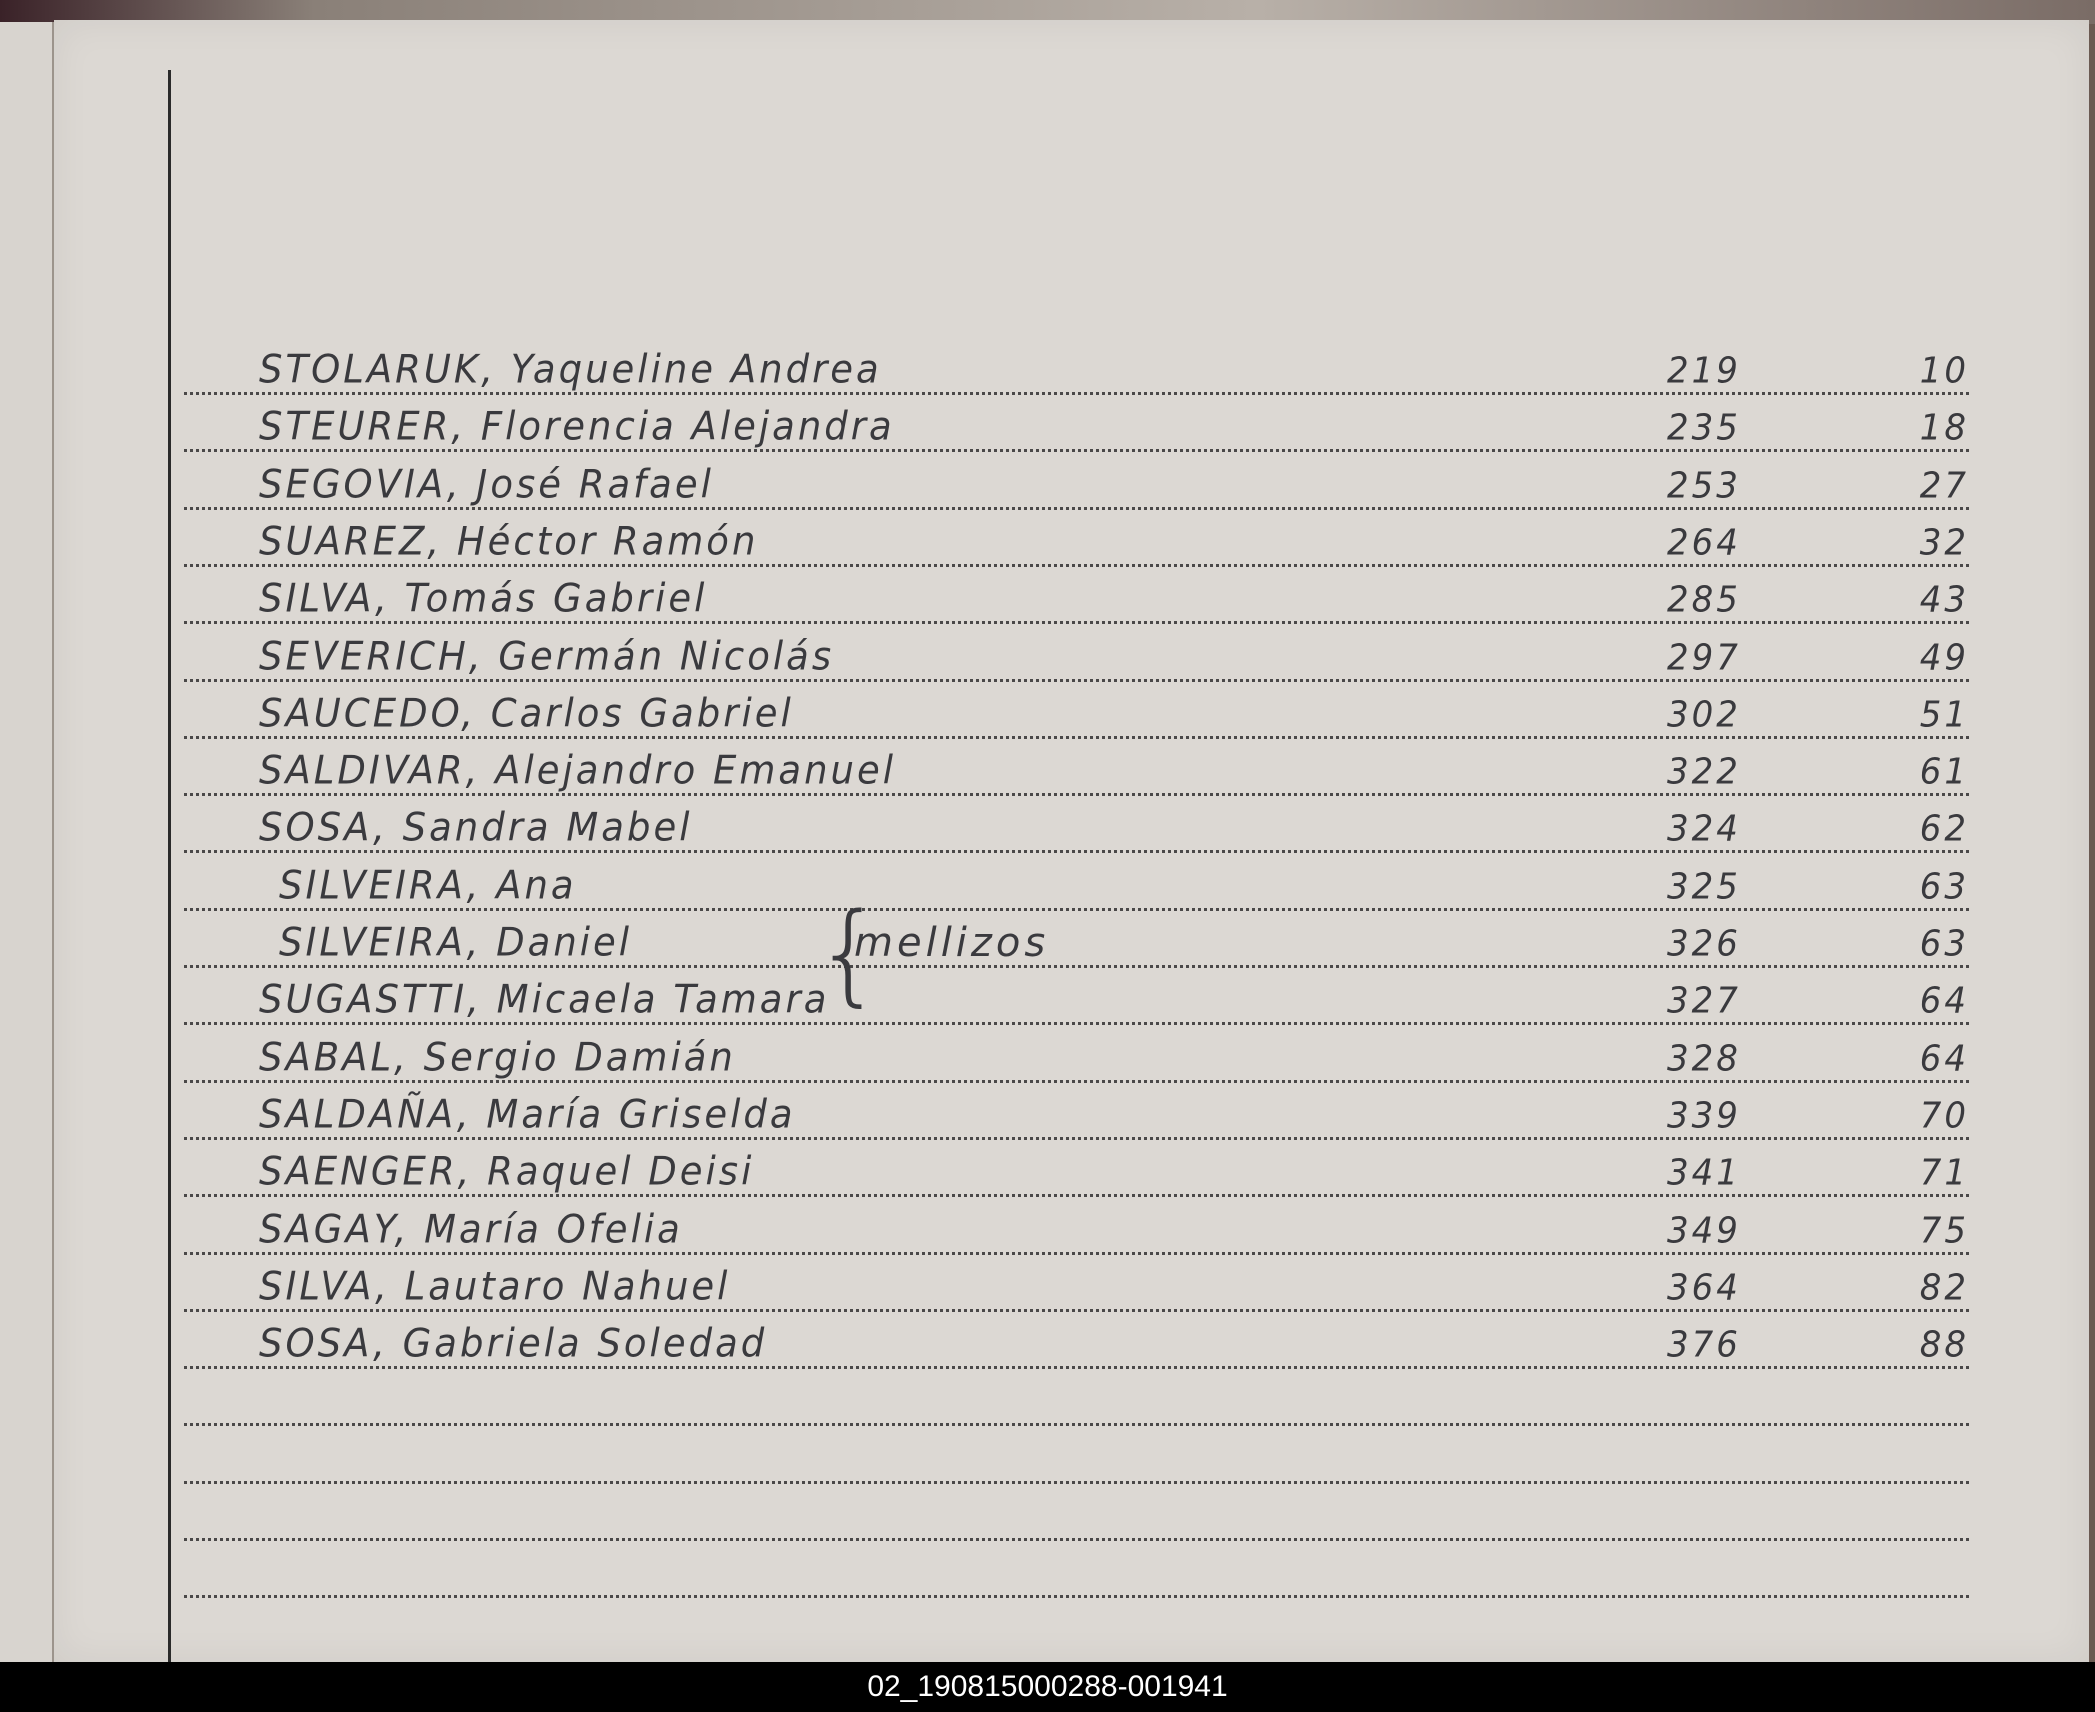 Image resolution: width=2095 pixels, height=1712 pixels. I want to click on entry-row: SAUCEDO, Carlos Gabriel 302 51, so click(1076, 710).